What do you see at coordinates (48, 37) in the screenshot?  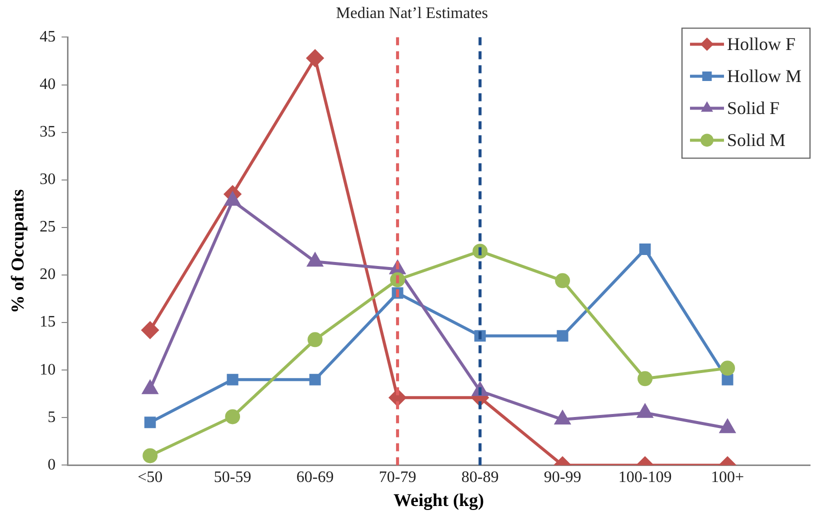 I see `y-tick-label: 45` at bounding box center [48, 37].